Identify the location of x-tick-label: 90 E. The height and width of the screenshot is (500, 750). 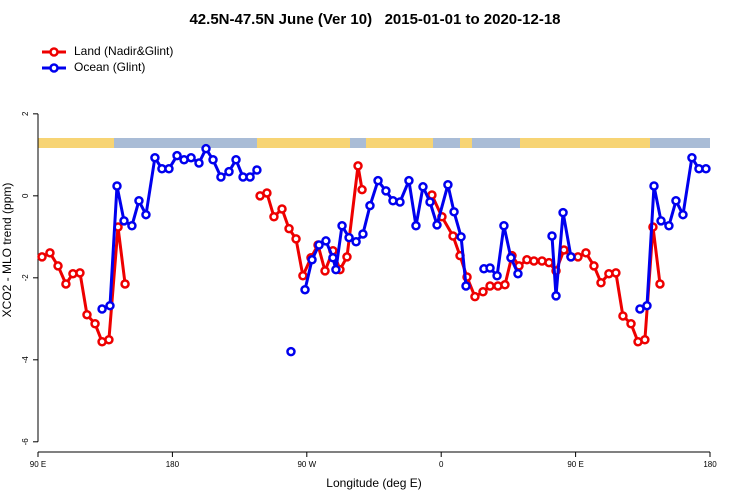
(575, 464).